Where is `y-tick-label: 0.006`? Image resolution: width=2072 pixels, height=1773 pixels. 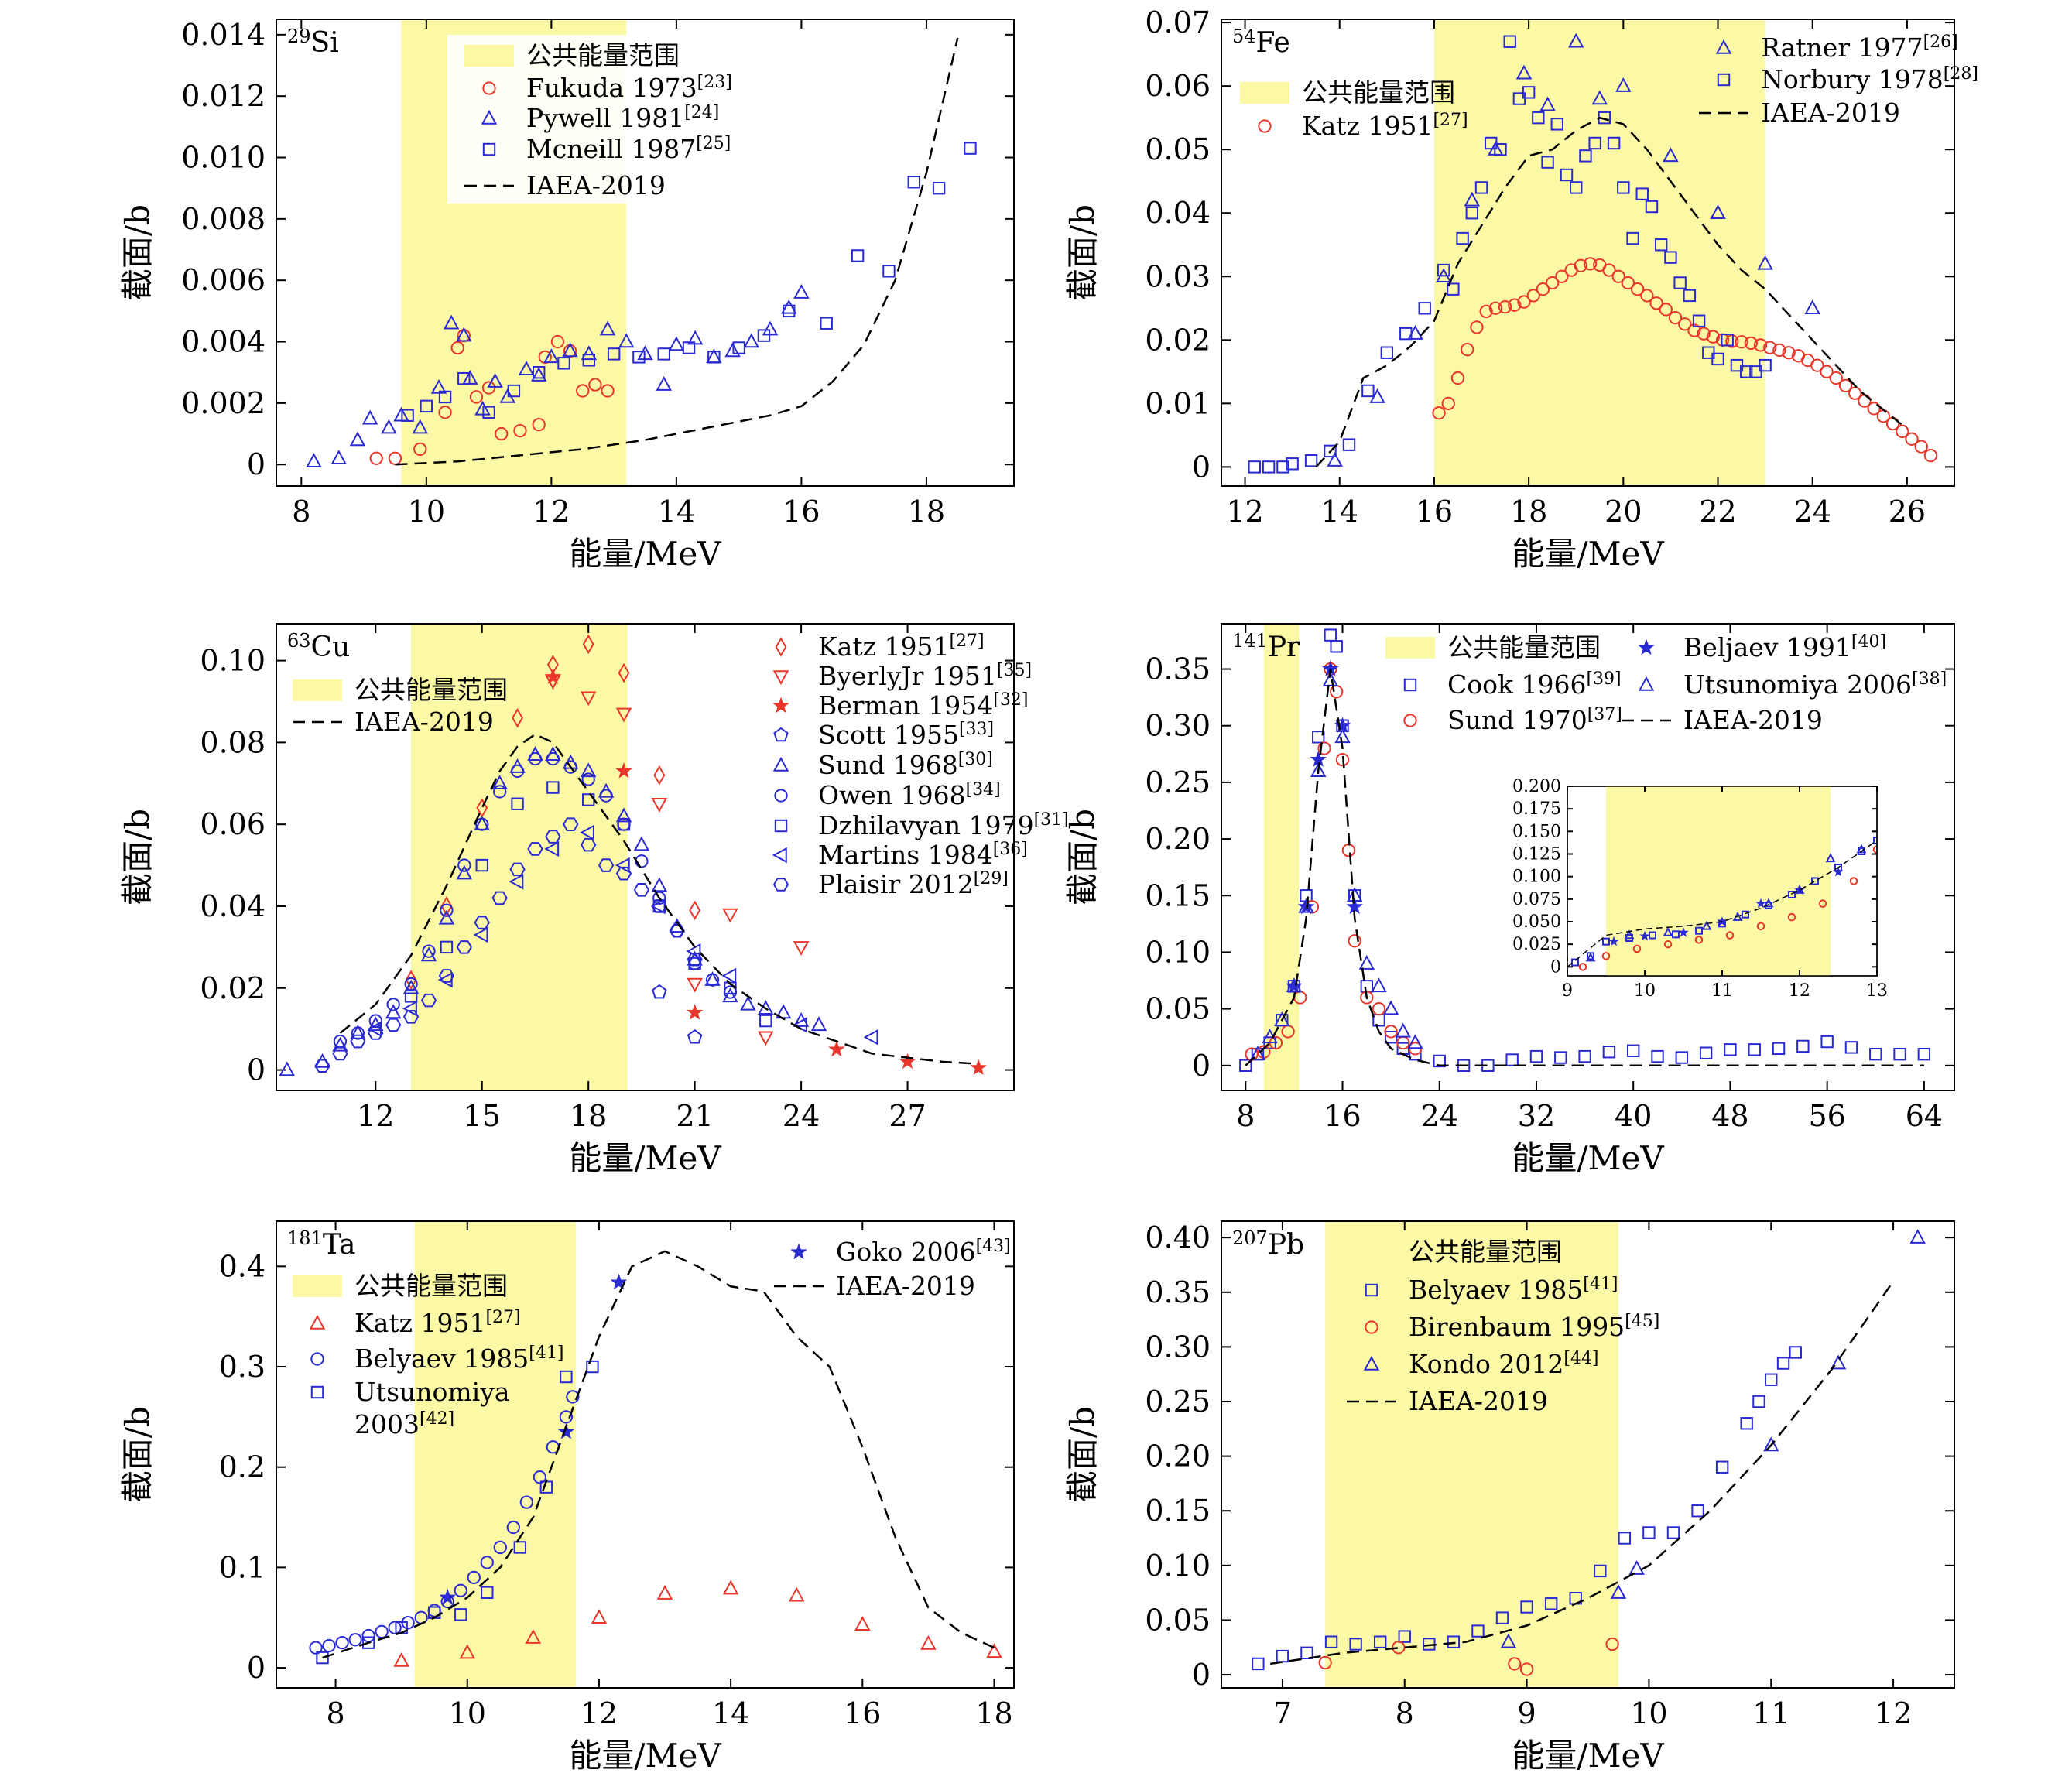
y-tick-label: 0.006 is located at coordinates (223, 280).